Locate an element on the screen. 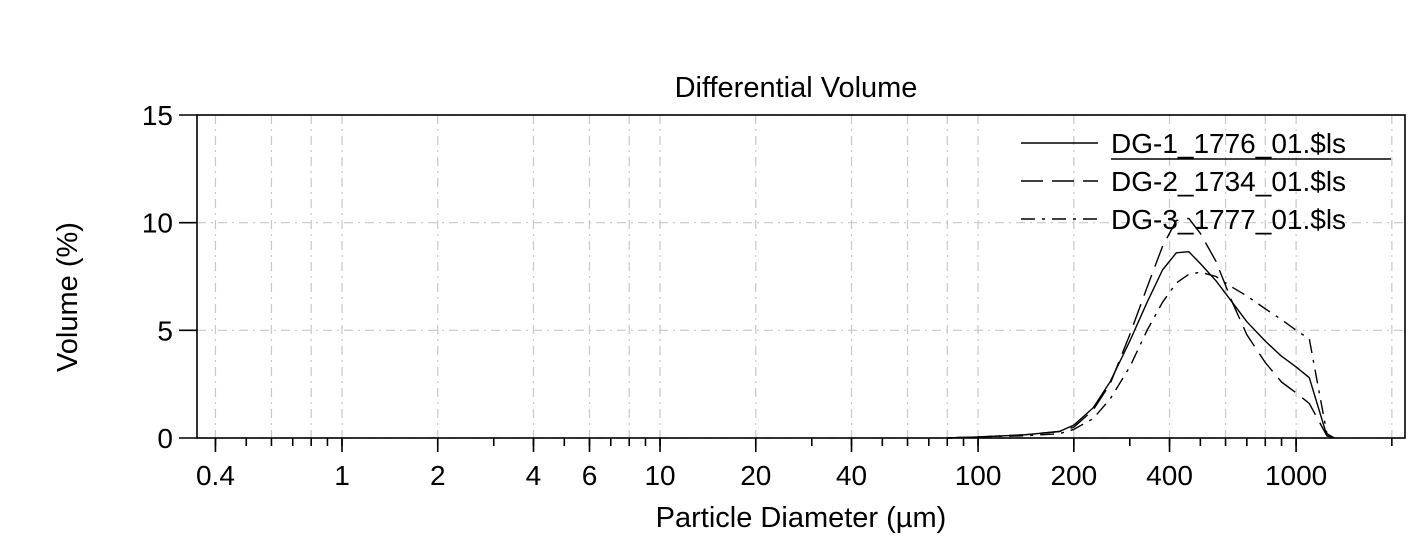 This screenshot has height=551, width=1417. x-tick-label: 1000 is located at coordinates (1296, 475).